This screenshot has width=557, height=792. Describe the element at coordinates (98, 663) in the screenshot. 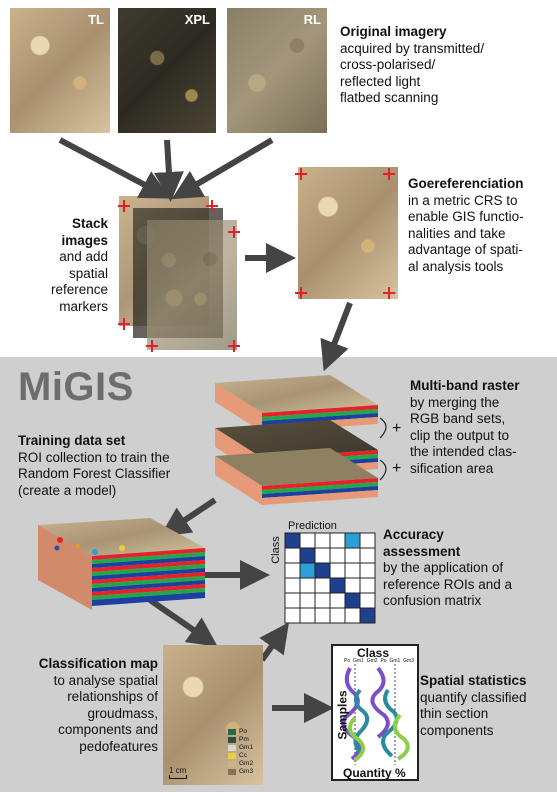

I see `classification-title: Classification map` at that location.